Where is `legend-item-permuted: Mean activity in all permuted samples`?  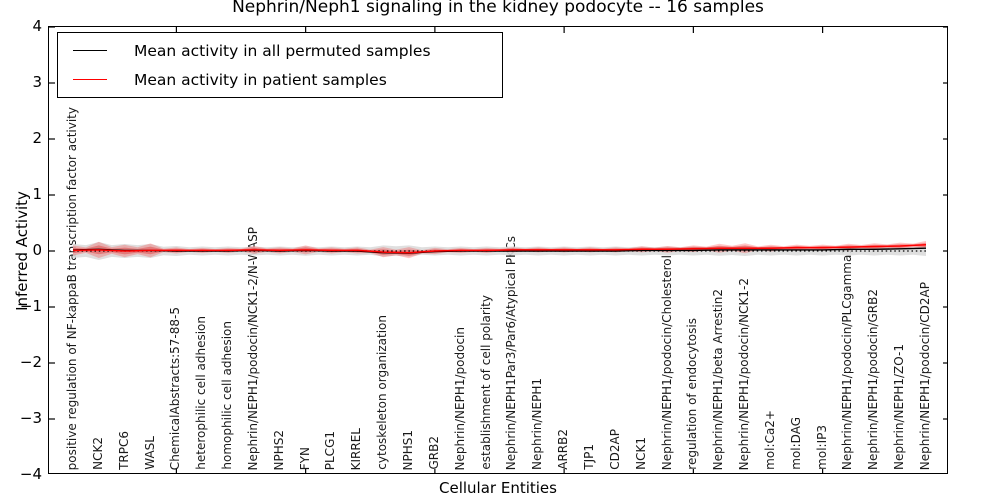 legend-item-permuted: Mean activity in all permuted samples is located at coordinates (280, 51).